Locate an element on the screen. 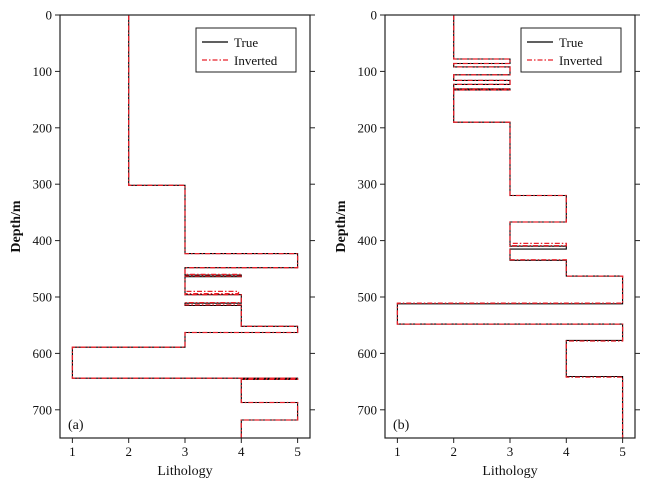  panel-label: (a) is located at coordinates (76, 425).